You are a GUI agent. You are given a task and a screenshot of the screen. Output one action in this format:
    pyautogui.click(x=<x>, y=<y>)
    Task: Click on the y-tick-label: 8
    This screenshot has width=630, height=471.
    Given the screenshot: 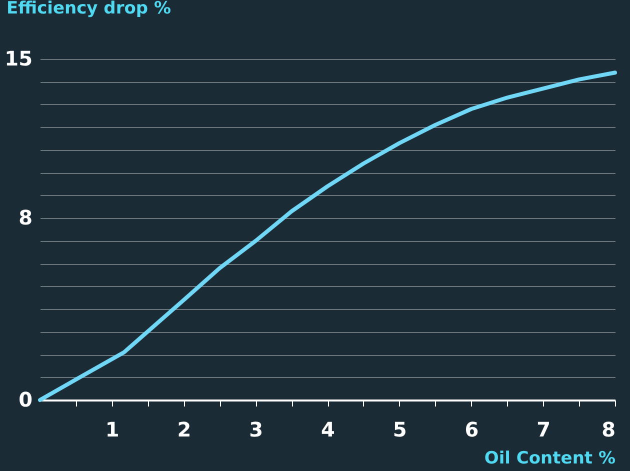 What is the action you would take?
    pyautogui.click(x=25, y=218)
    